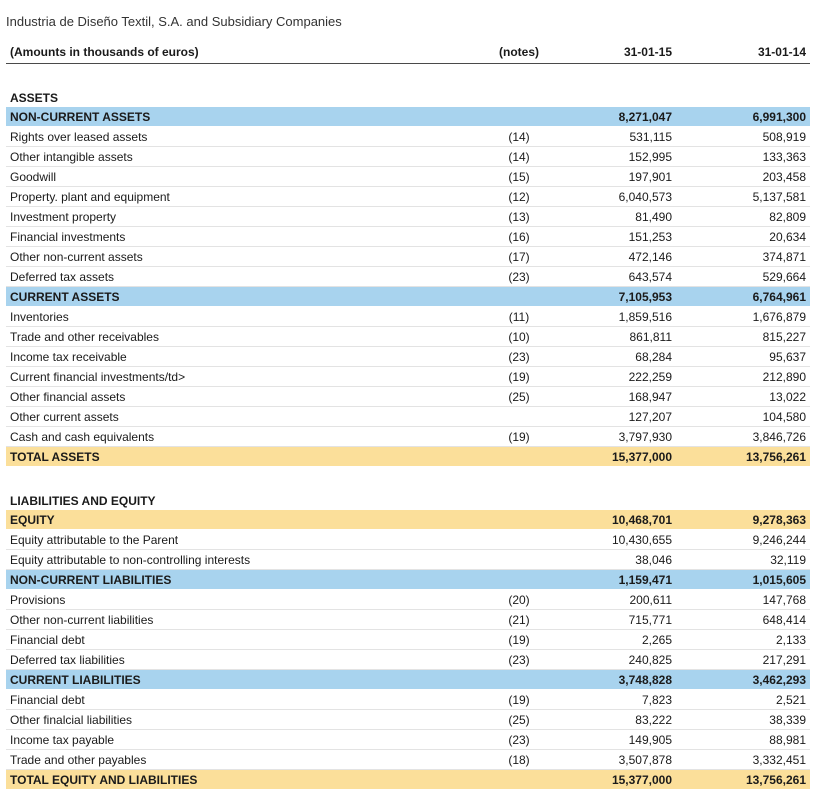 This screenshot has width=821, height=796. What do you see at coordinates (511, 599) in the screenshot?
I see `table-row-note: (20)` at bounding box center [511, 599].